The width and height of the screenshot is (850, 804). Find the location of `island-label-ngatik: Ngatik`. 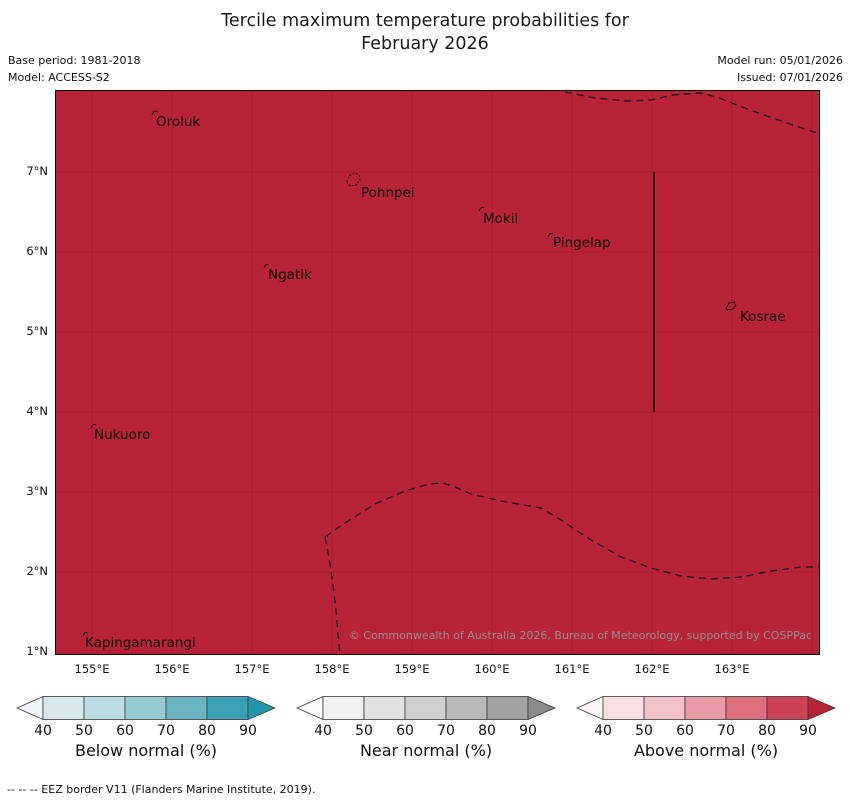

island-label-ngatik: Ngatik is located at coordinates (290, 275).